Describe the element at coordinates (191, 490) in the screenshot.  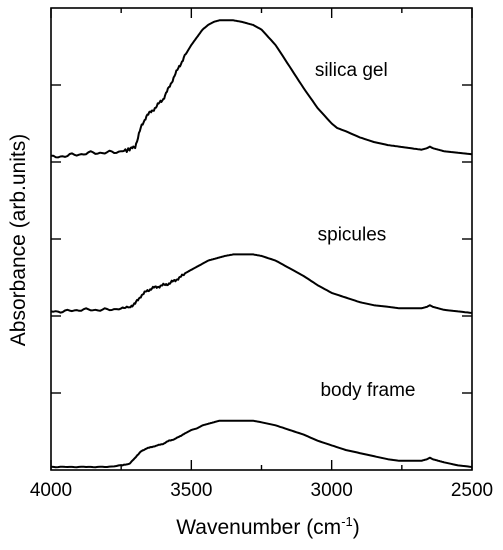
I see `x-tick-label: 3500` at that location.